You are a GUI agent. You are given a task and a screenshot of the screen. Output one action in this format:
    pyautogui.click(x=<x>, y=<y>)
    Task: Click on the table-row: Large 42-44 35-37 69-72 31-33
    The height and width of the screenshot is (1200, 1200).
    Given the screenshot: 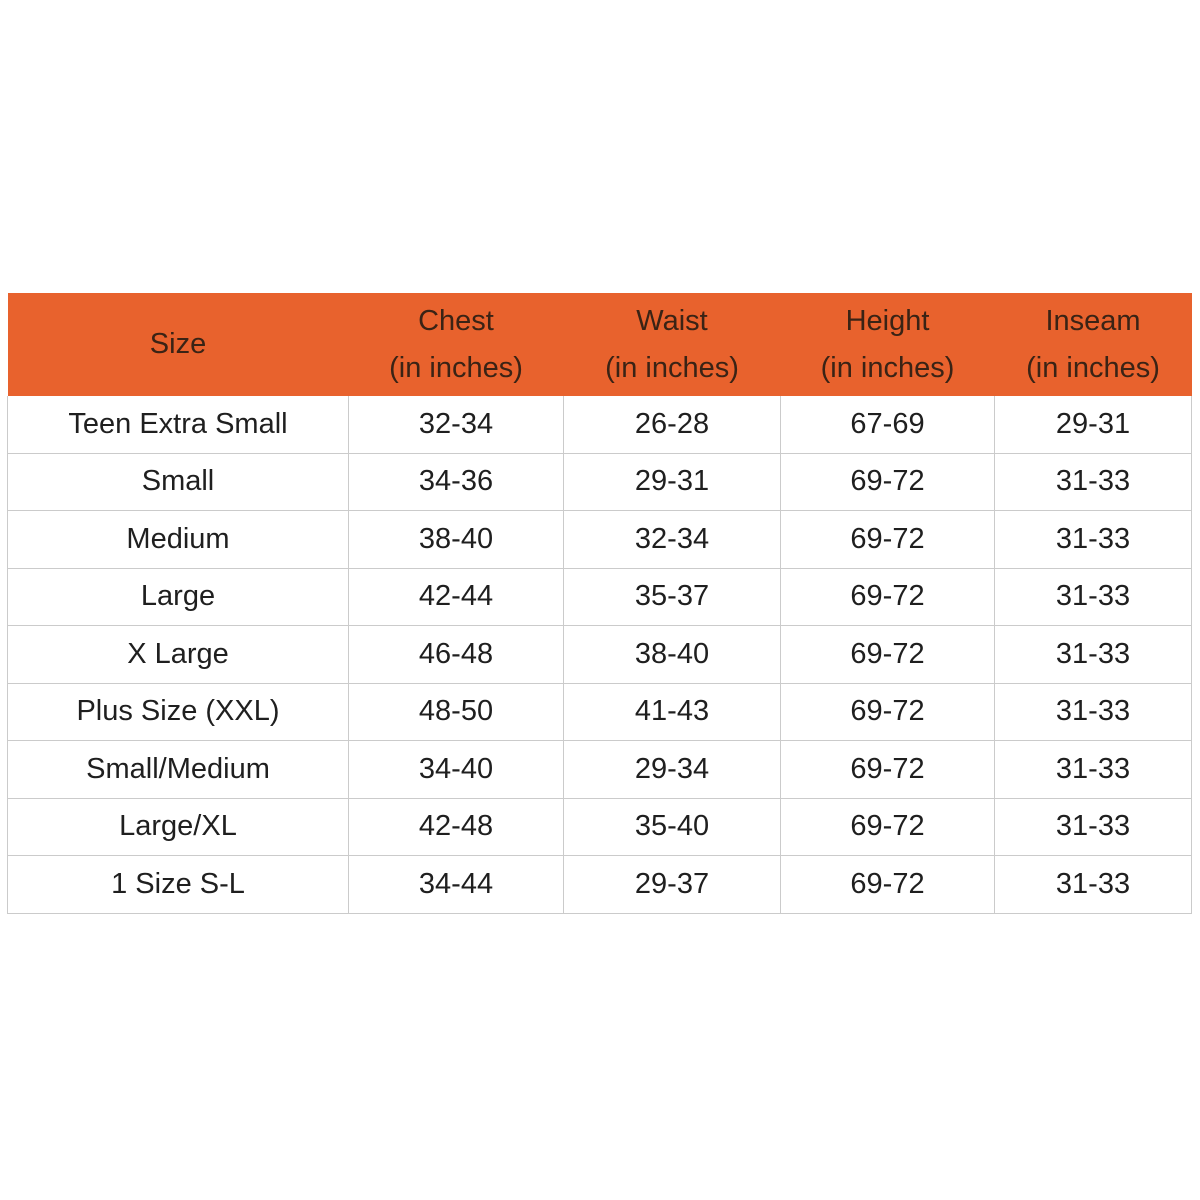 What is the action you would take?
    pyautogui.click(x=599, y=596)
    